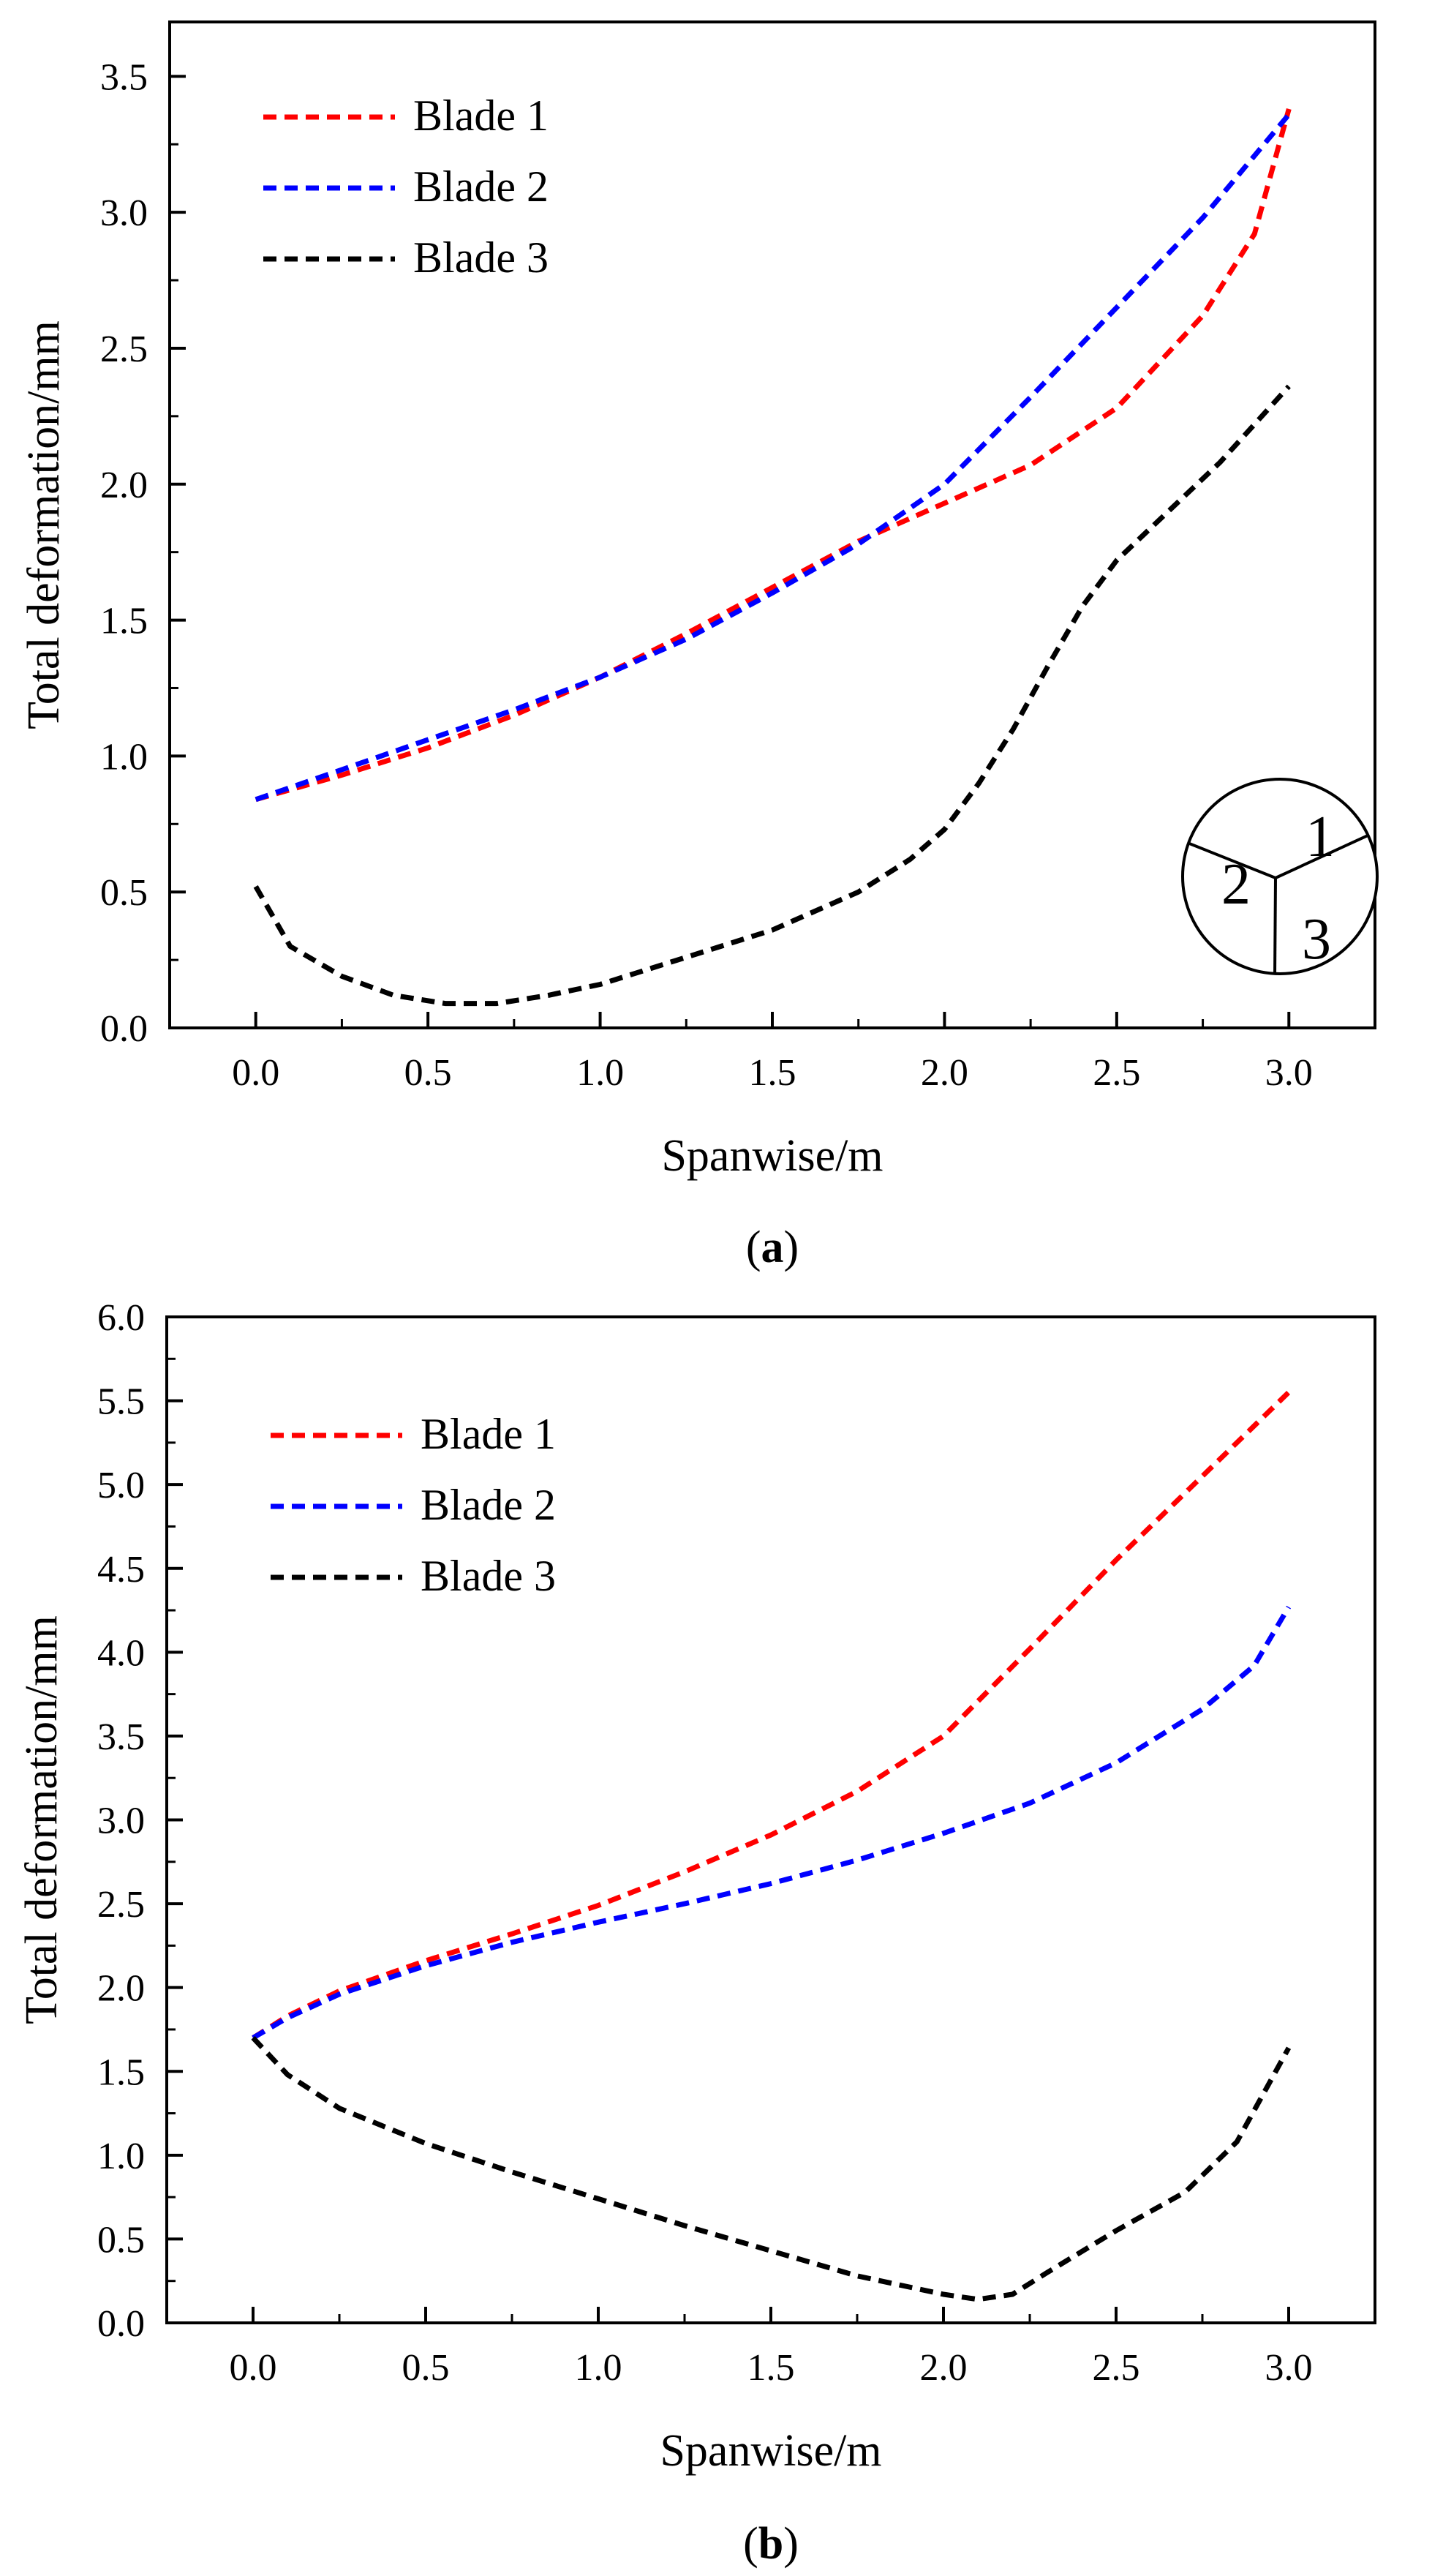 The image size is (1443, 2576). Describe the element at coordinates (121, 1318) in the screenshot. I see `y-tick-label: 6.0` at that location.